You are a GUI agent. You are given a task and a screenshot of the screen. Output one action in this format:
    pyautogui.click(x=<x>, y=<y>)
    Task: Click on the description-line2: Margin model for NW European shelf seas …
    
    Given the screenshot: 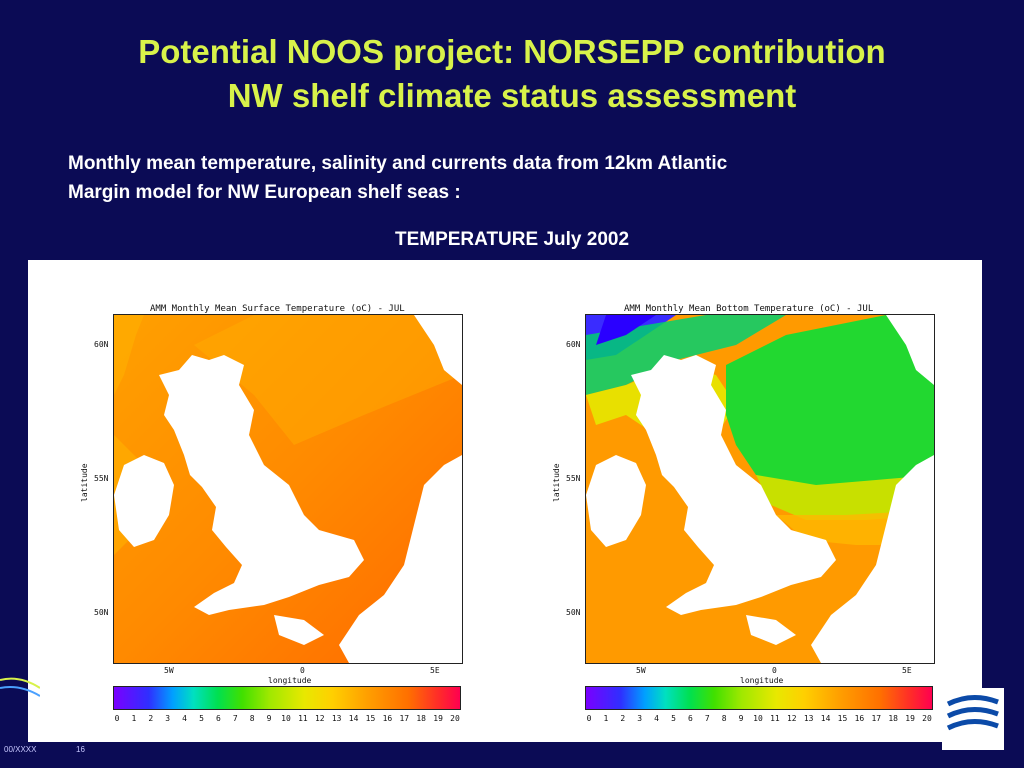 What is the action you would take?
    pyautogui.click(x=264, y=192)
    